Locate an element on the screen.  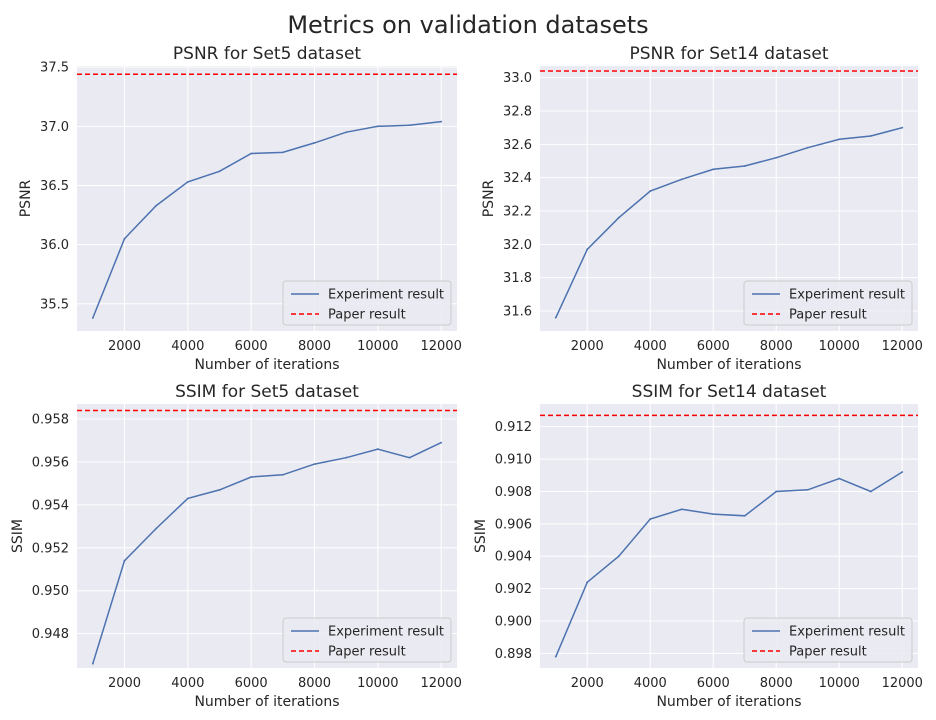
y-tick-label: 0.900 is located at coordinates (513, 622).